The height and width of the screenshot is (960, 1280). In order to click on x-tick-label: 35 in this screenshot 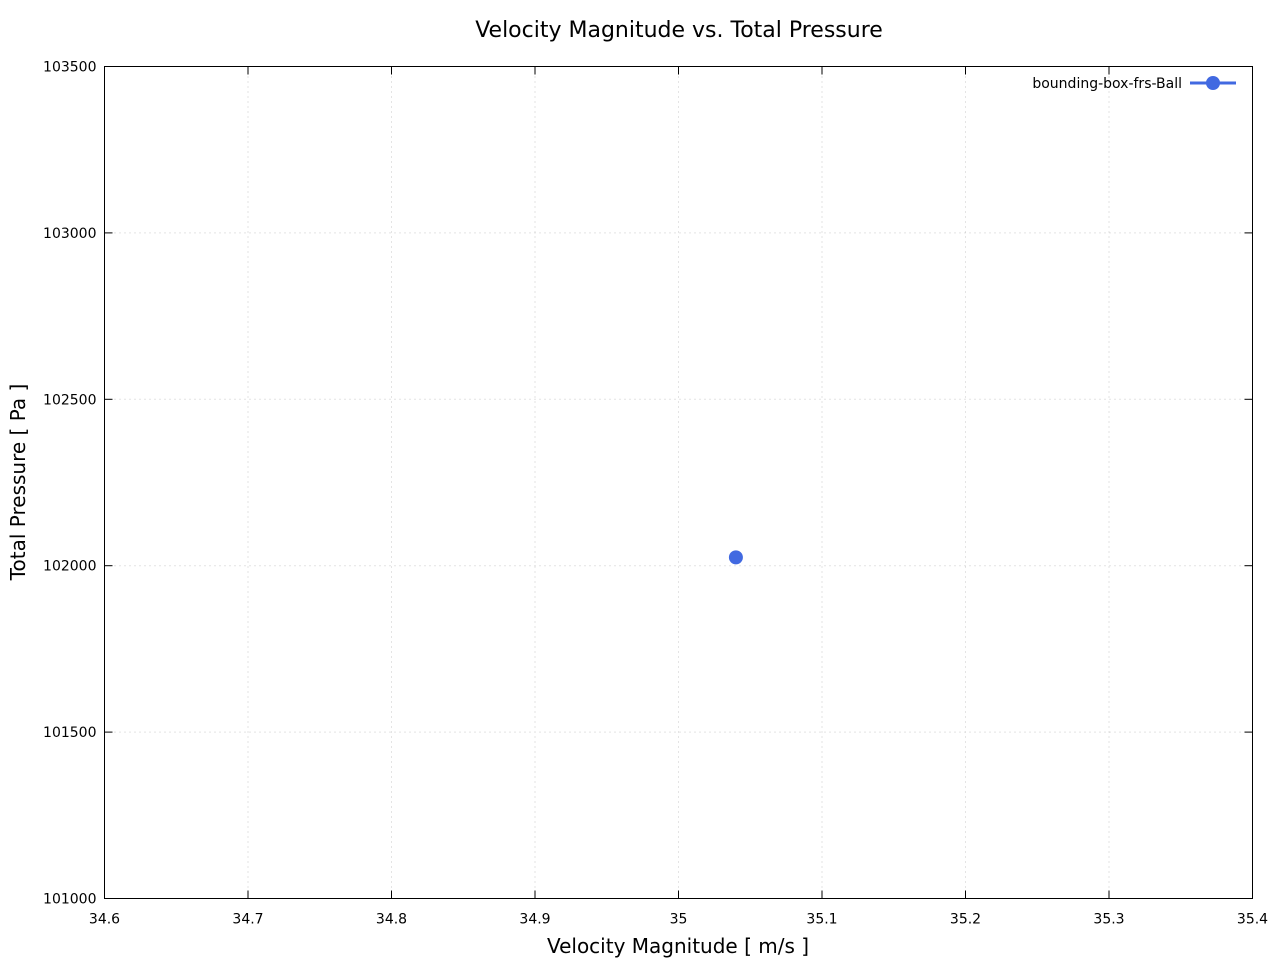, I will do `click(679, 920)`.